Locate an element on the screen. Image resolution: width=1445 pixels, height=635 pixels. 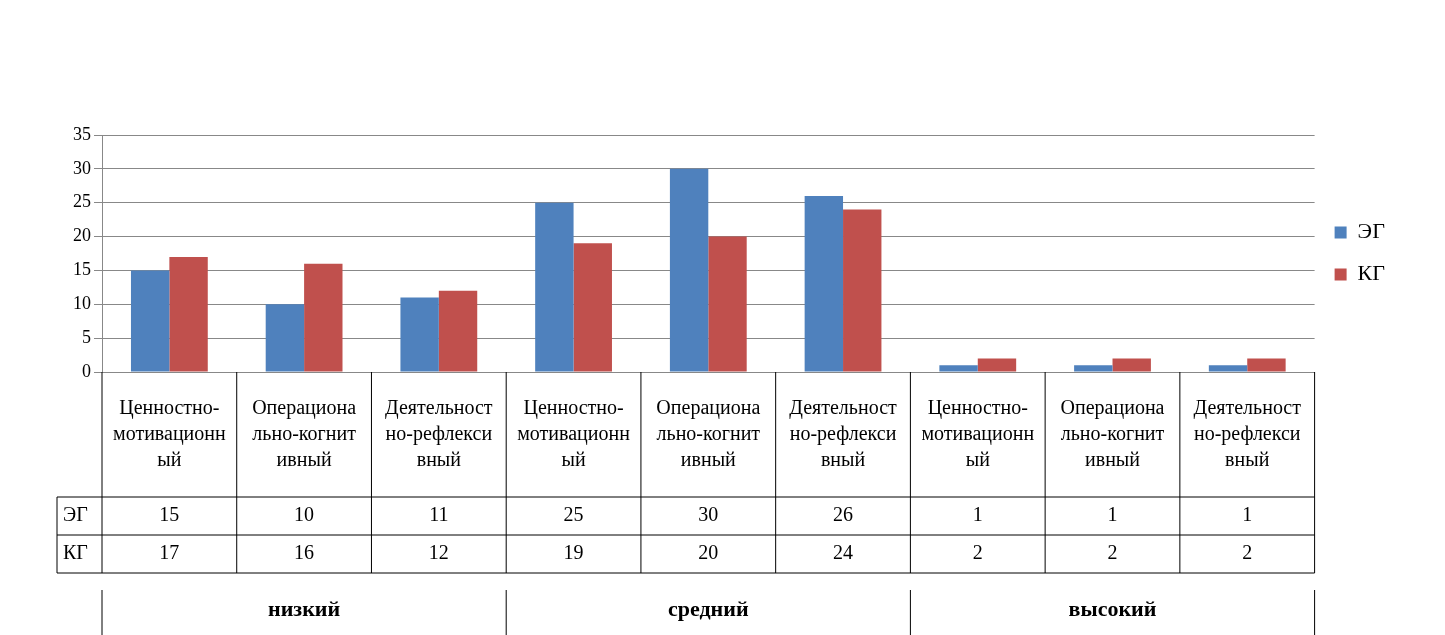
text: ЭГ is located at coordinates (75, 514).